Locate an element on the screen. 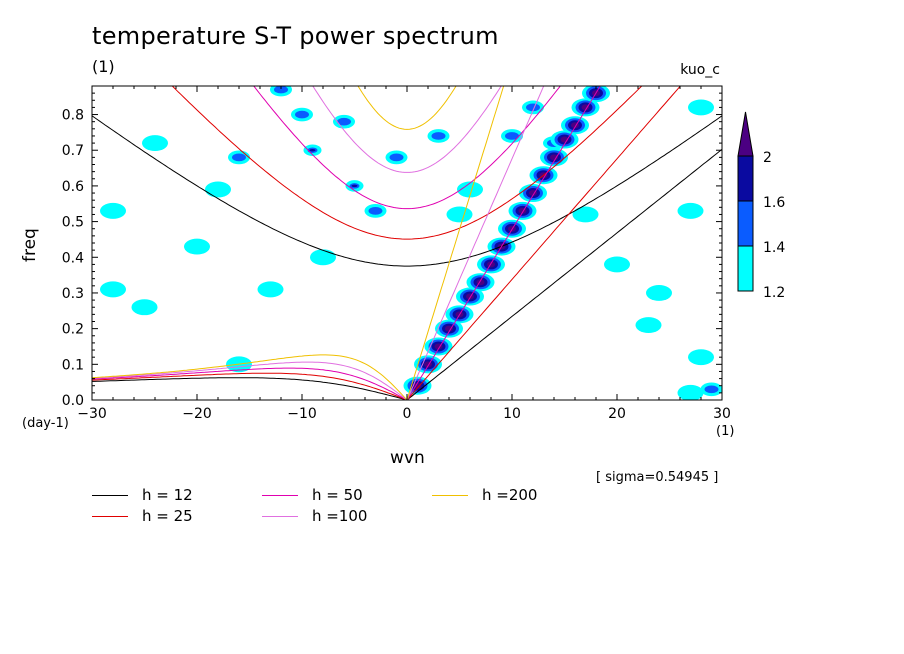 The width and height of the screenshot is (904, 654). x-tick-label: −30 is located at coordinates (92, 414).